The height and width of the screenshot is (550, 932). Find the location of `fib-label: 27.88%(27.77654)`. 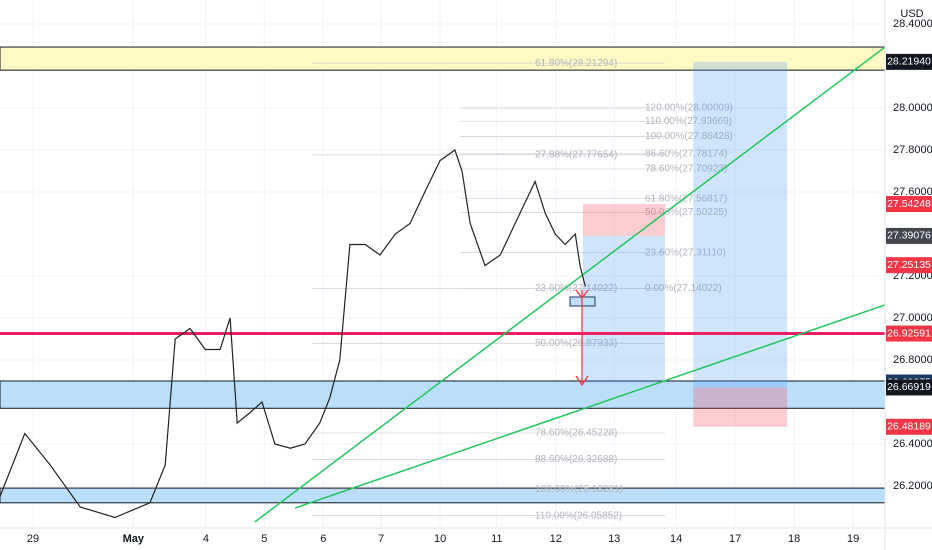

fib-label: 27.88%(27.77654) is located at coordinates (576, 155).